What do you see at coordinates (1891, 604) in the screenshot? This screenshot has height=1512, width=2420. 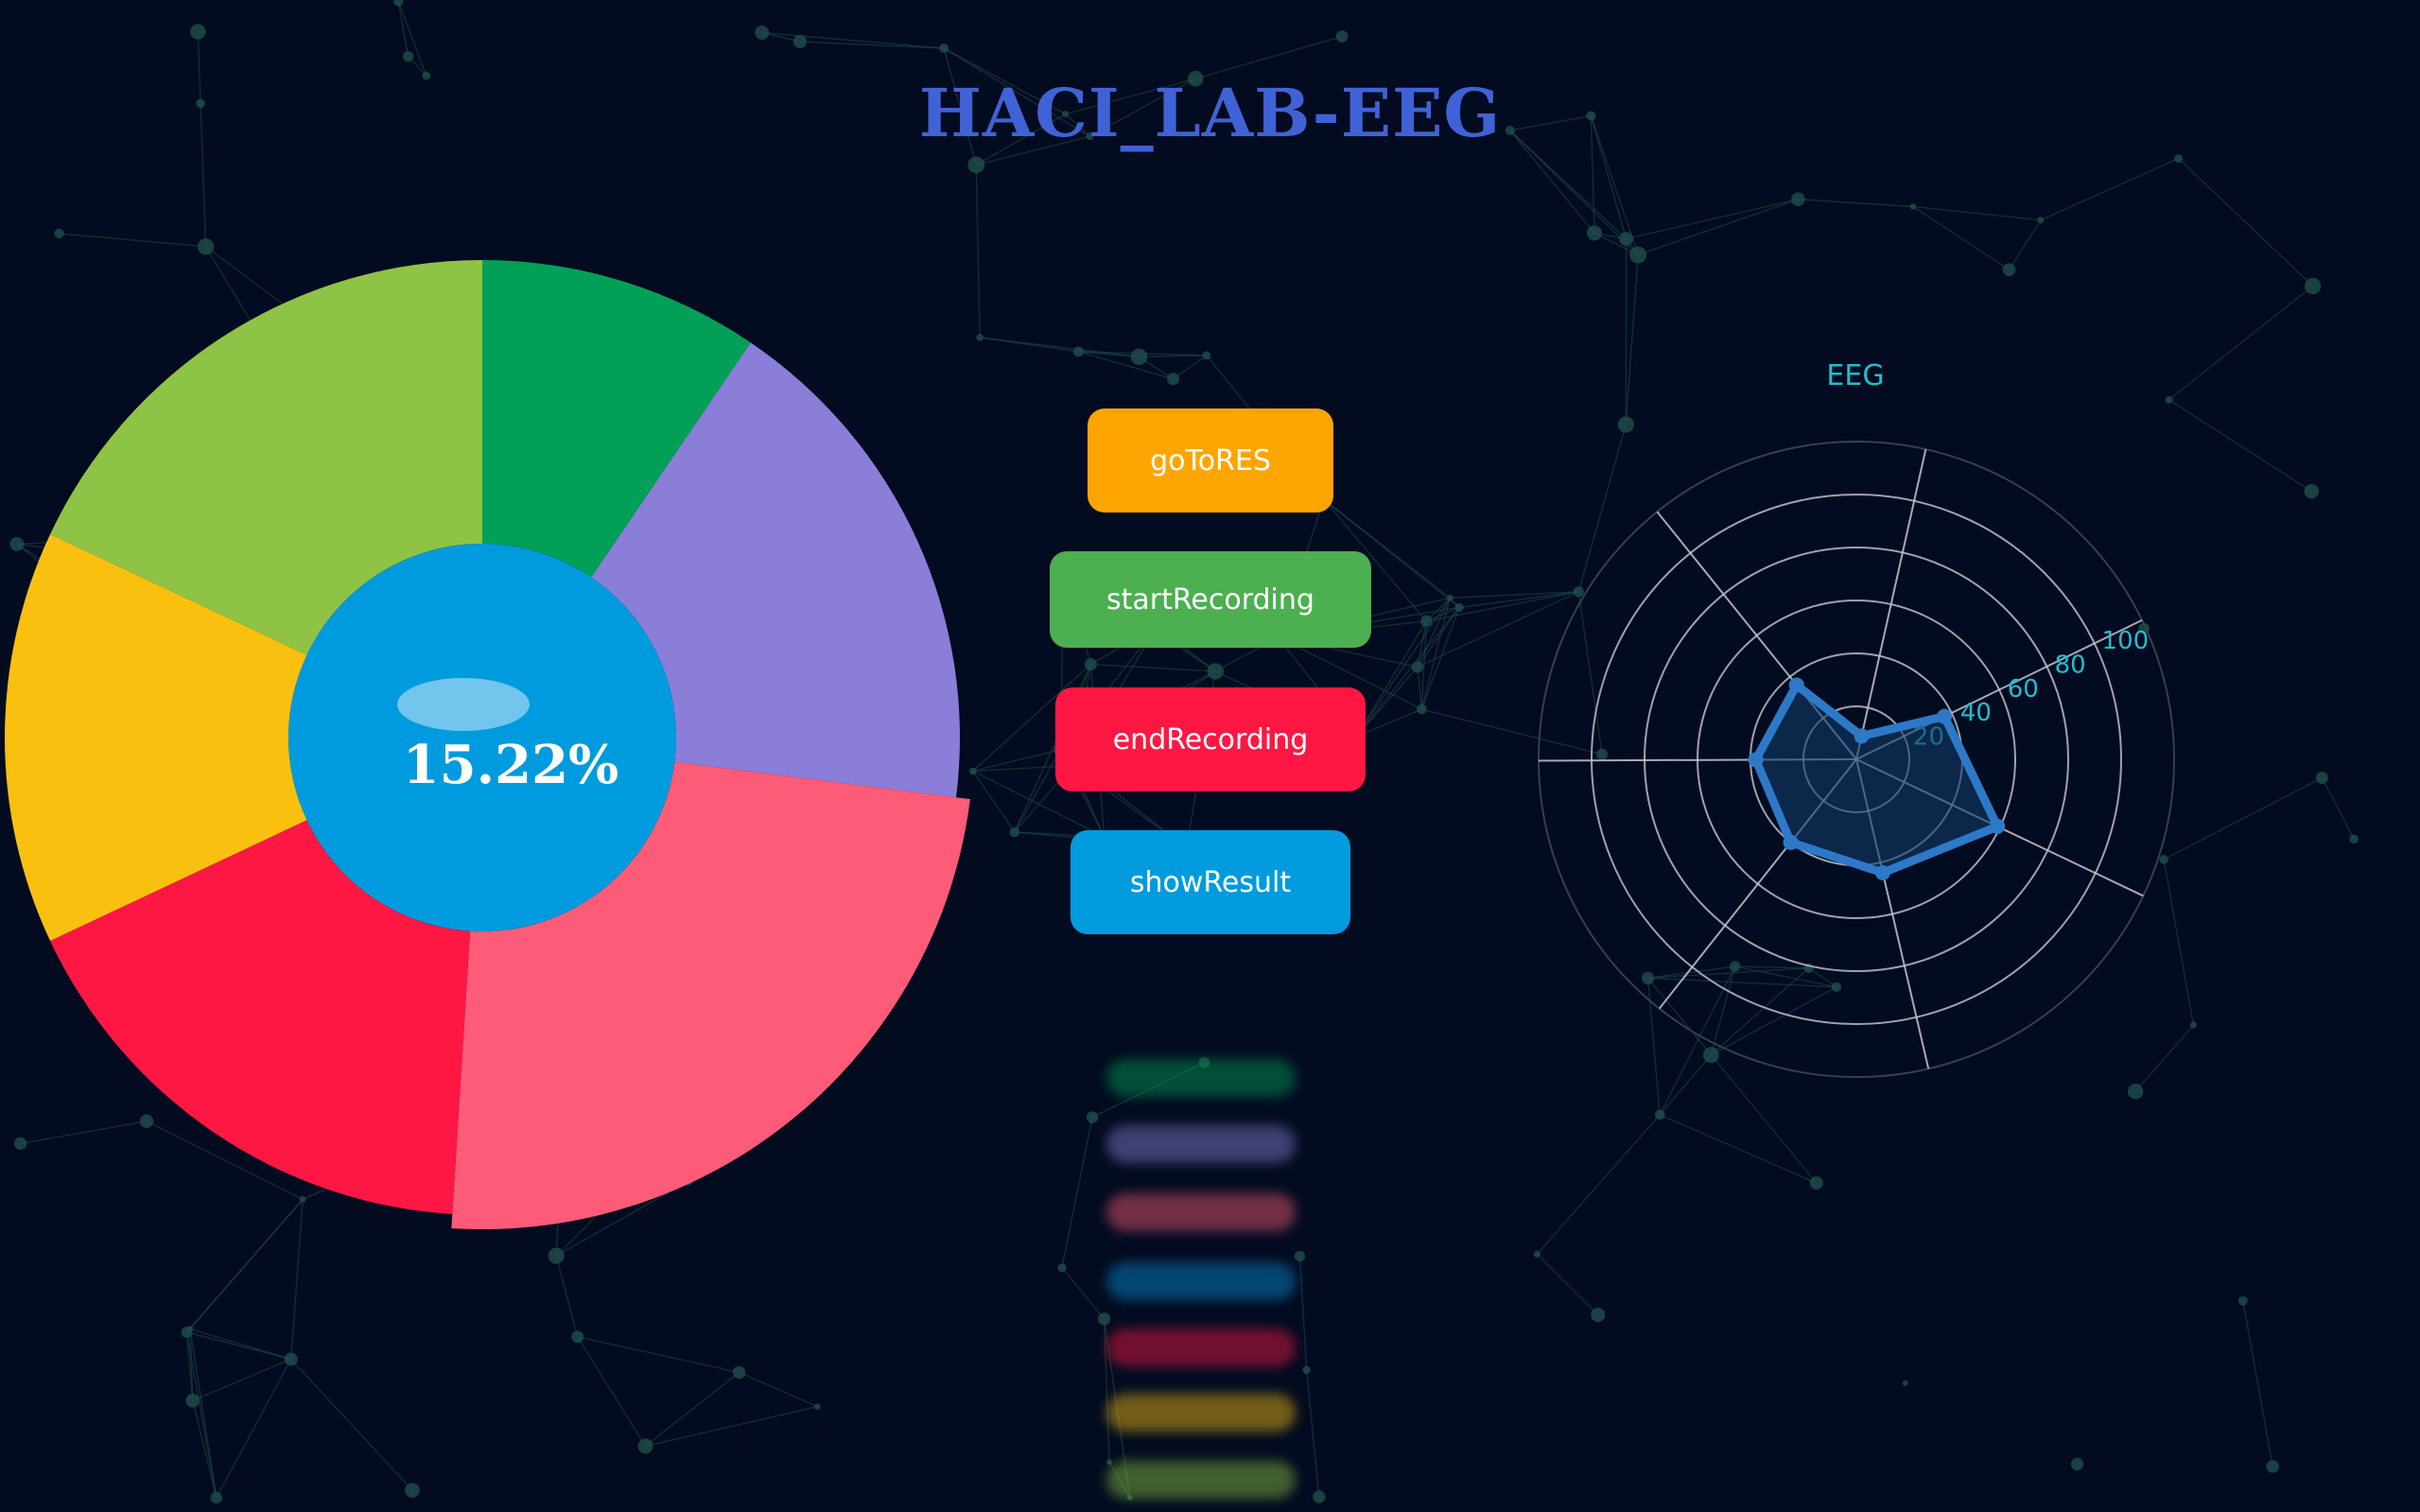 I see `radar-axis` at bounding box center [1891, 604].